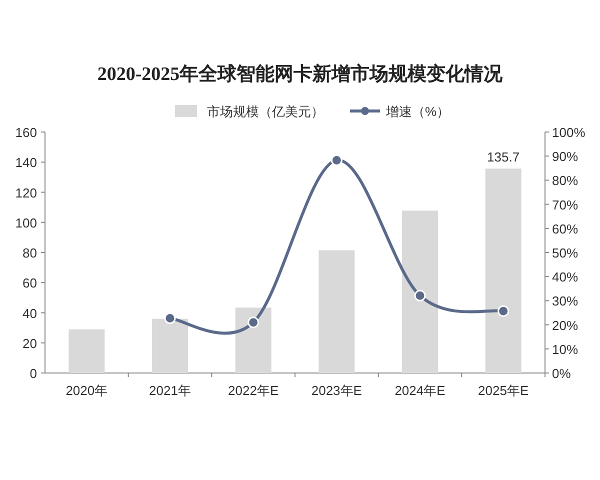 This screenshot has width=600, height=480. I want to click on y-tick-label: 160, so click(26, 132).